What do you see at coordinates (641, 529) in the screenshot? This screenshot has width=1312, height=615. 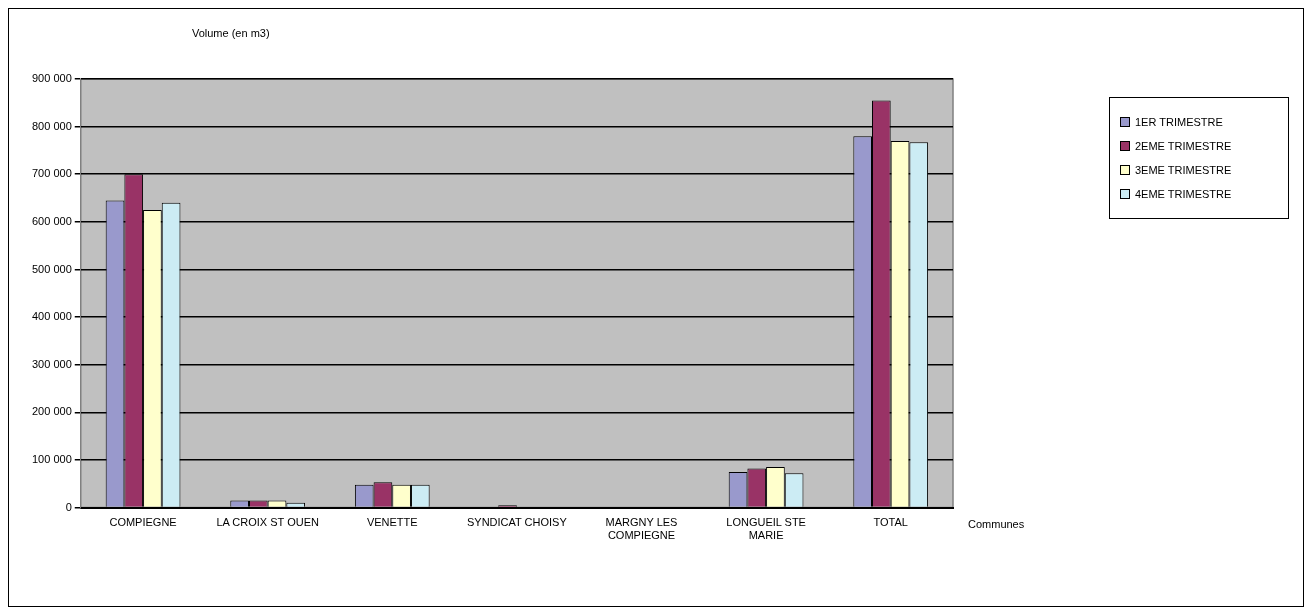 I see `x-tick-label: MARGNY LES COMPIEGNE` at bounding box center [641, 529].